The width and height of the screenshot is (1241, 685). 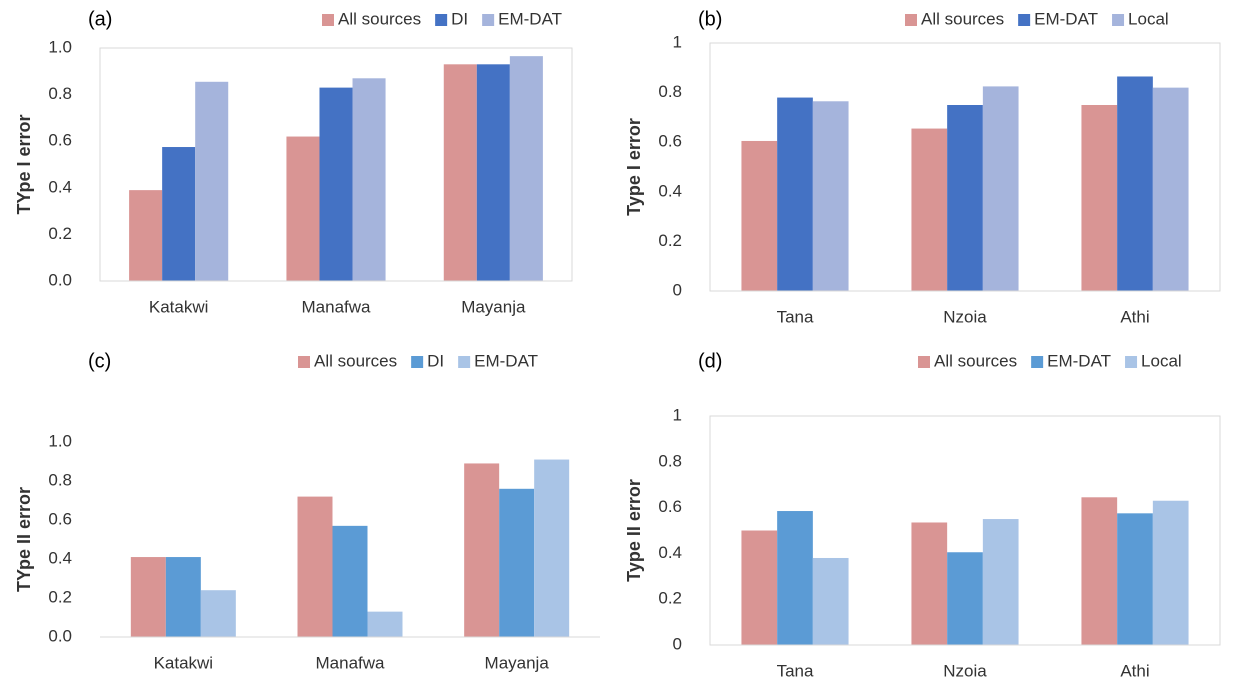 What do you see at coordinates (795, 316) in the screenshot?
I see `x-tick-label: Tana` at bounding box center [795, 316].